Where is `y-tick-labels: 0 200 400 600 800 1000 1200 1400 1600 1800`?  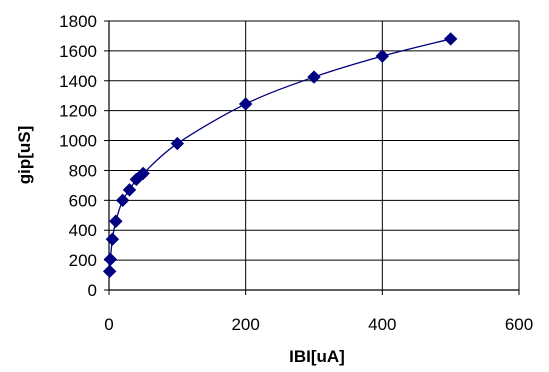 y-tick-labels: 0 200 400 600 800 1000 1200 1400 1600 1800 is located at coordinates (78, 156).